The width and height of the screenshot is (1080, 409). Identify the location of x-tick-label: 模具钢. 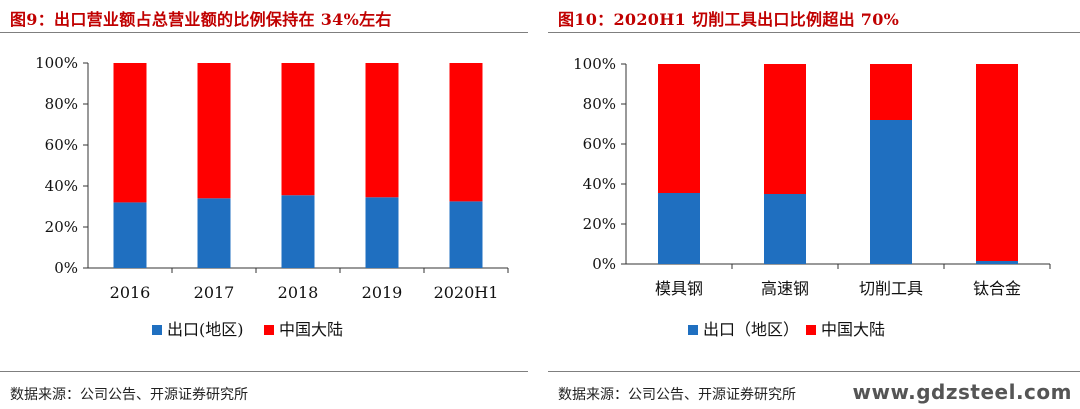
(679, 288).